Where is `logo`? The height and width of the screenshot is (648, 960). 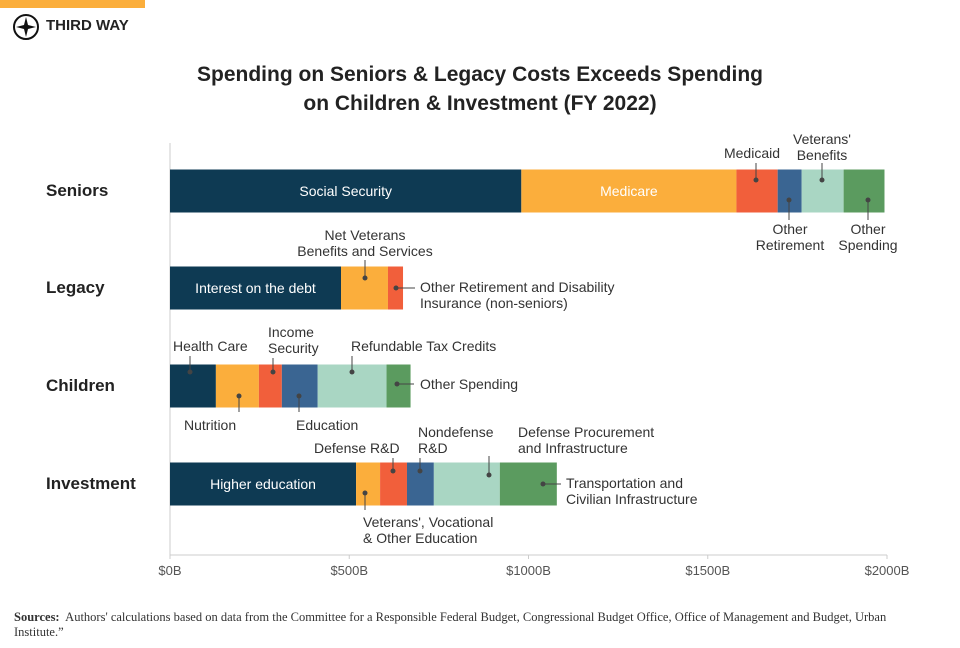 logo is located at coordinates (26, 27).